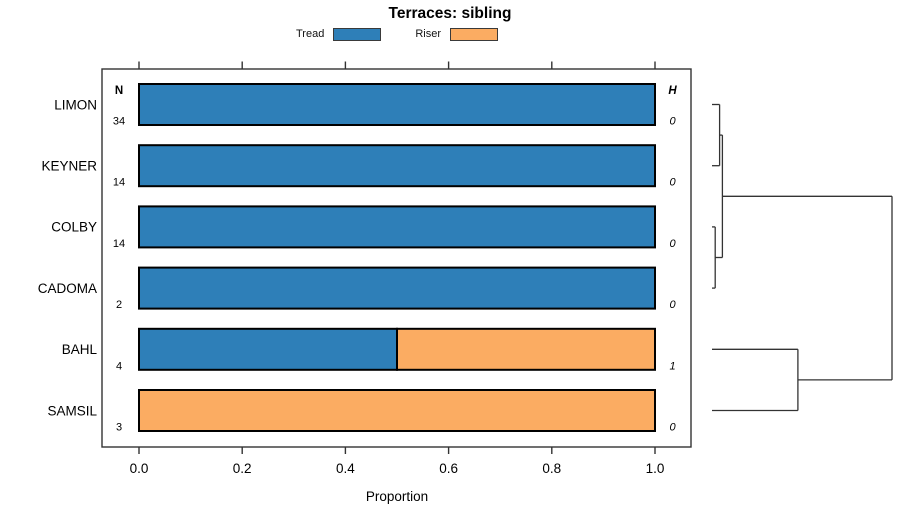 The image size is (900, 520). What do you see at coordinates (672, 91) in the screenshot?
I see `h-column-header: H` at bounding box center [672, 91].